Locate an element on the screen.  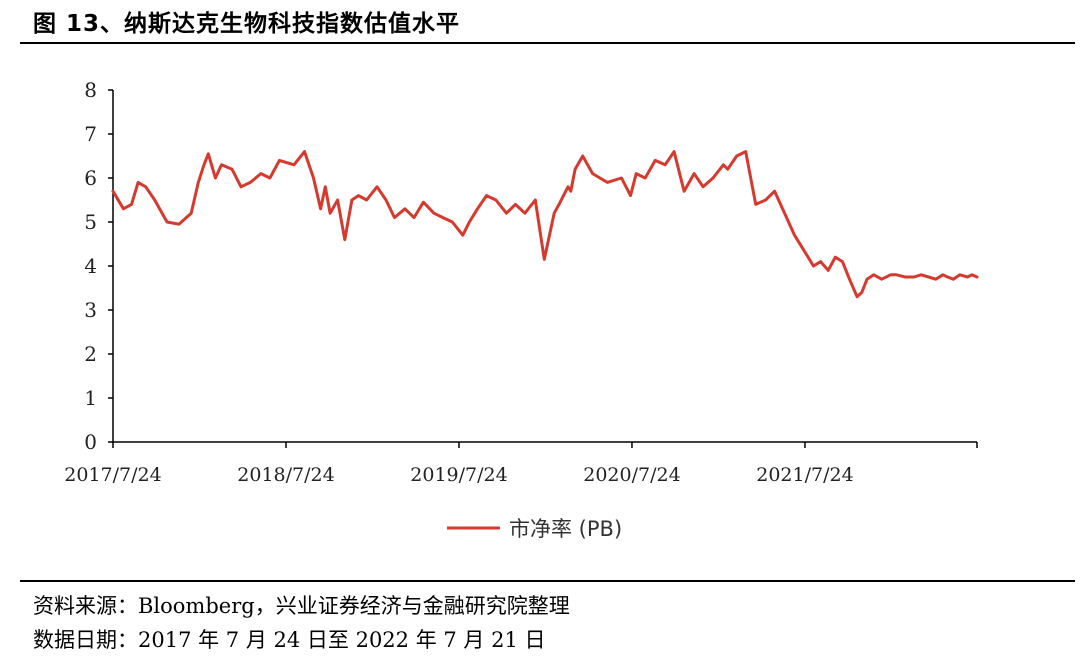
y-tick-label: 6 is located at coordinates (90, 178).